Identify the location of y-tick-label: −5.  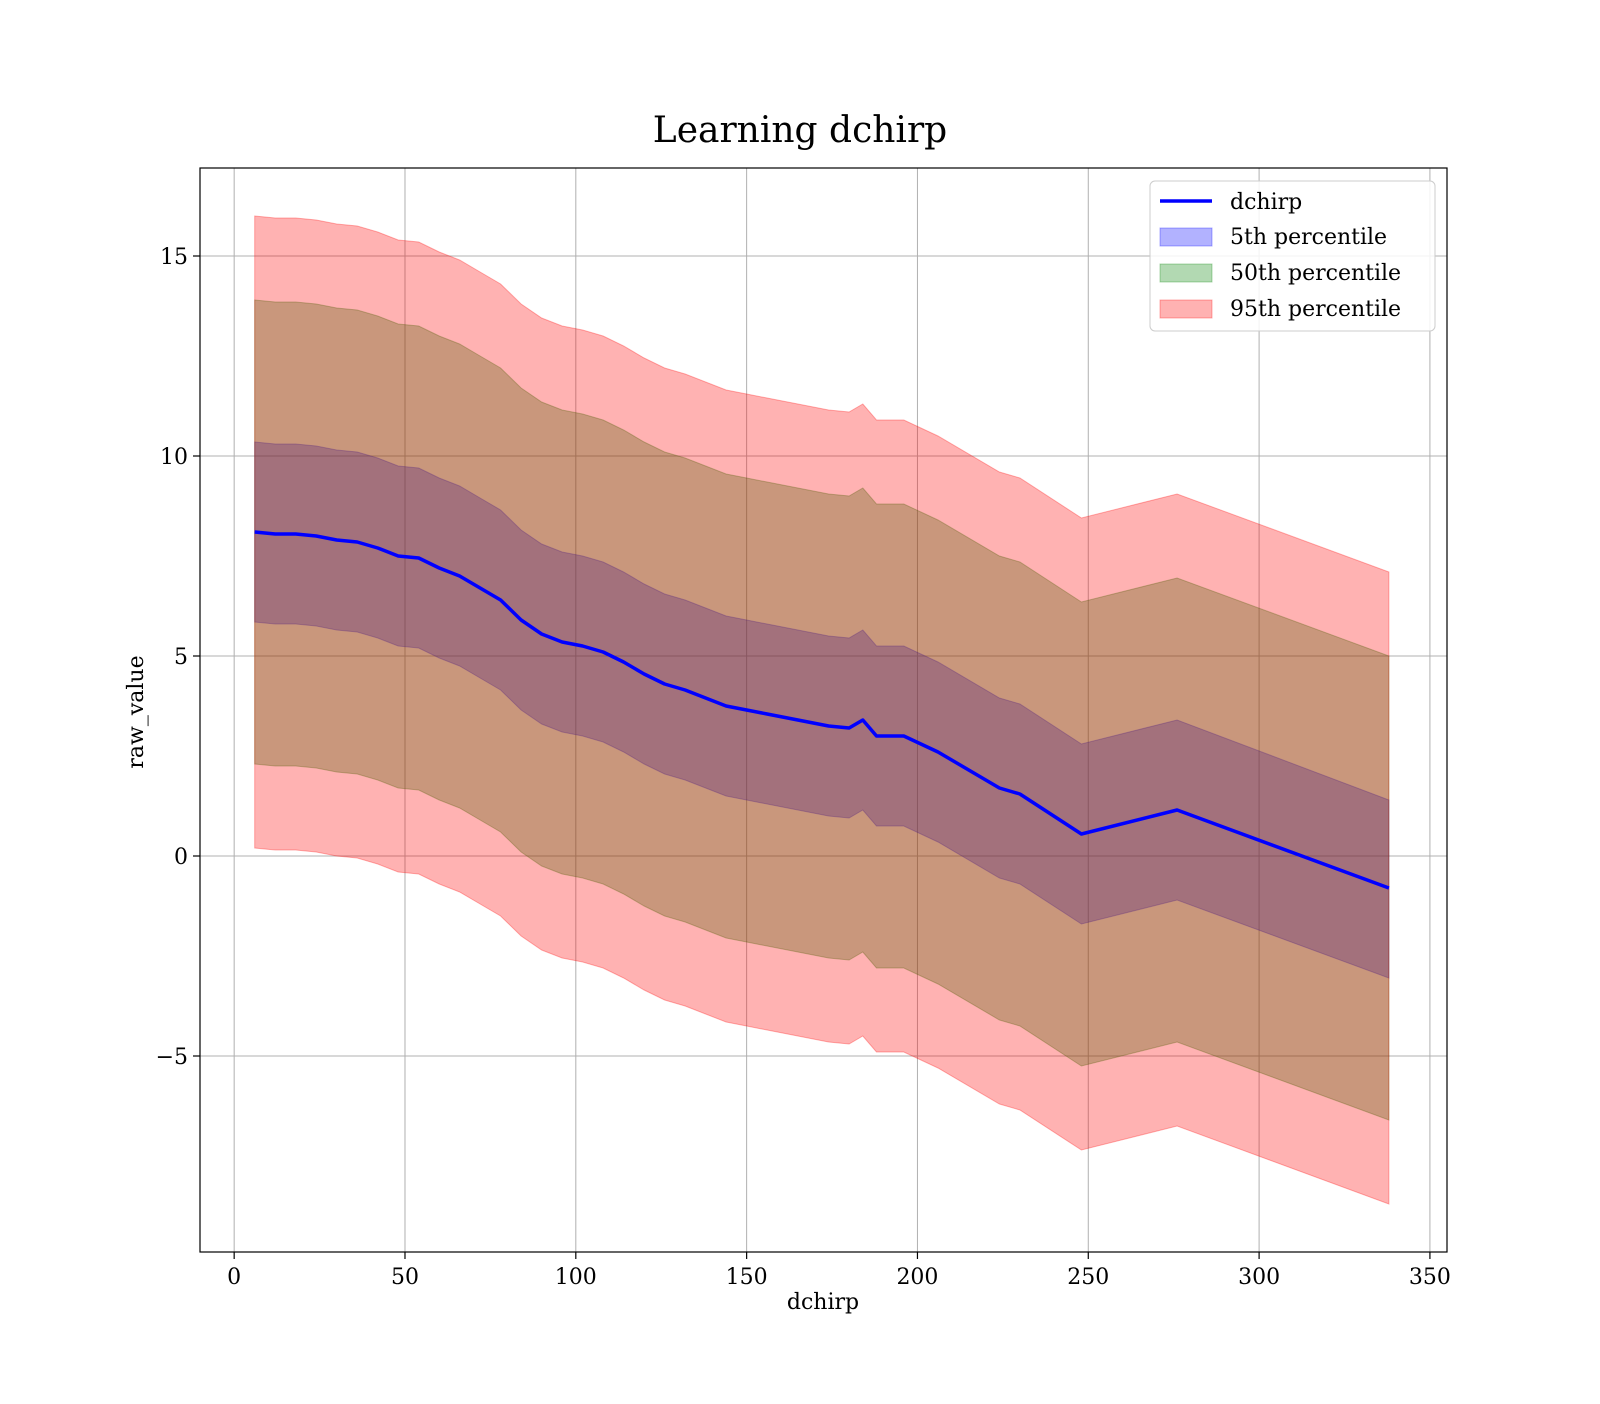
(172, 1057).